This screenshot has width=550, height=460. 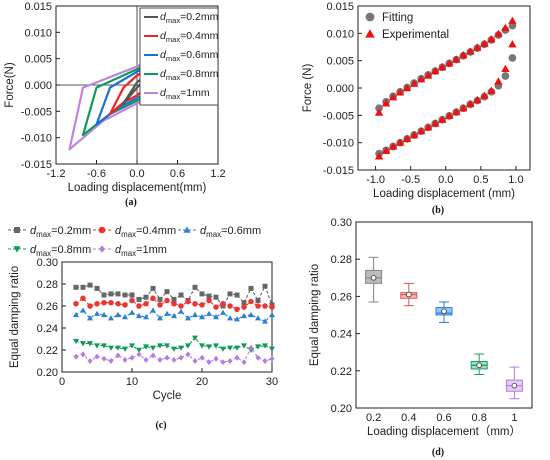 I want to click on panel-caption: (c), so click(x=160, y=425).